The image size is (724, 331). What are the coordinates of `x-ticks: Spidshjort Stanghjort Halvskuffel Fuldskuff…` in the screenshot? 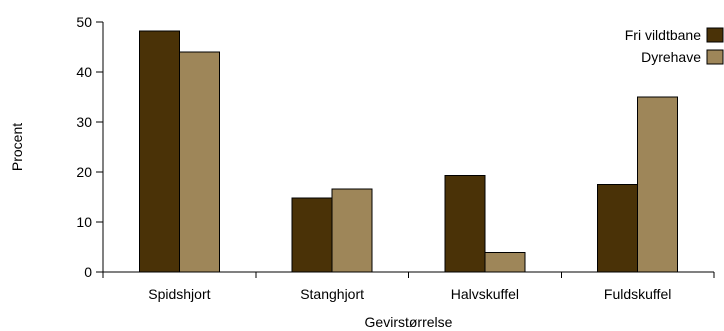 It's located at (408, 287).